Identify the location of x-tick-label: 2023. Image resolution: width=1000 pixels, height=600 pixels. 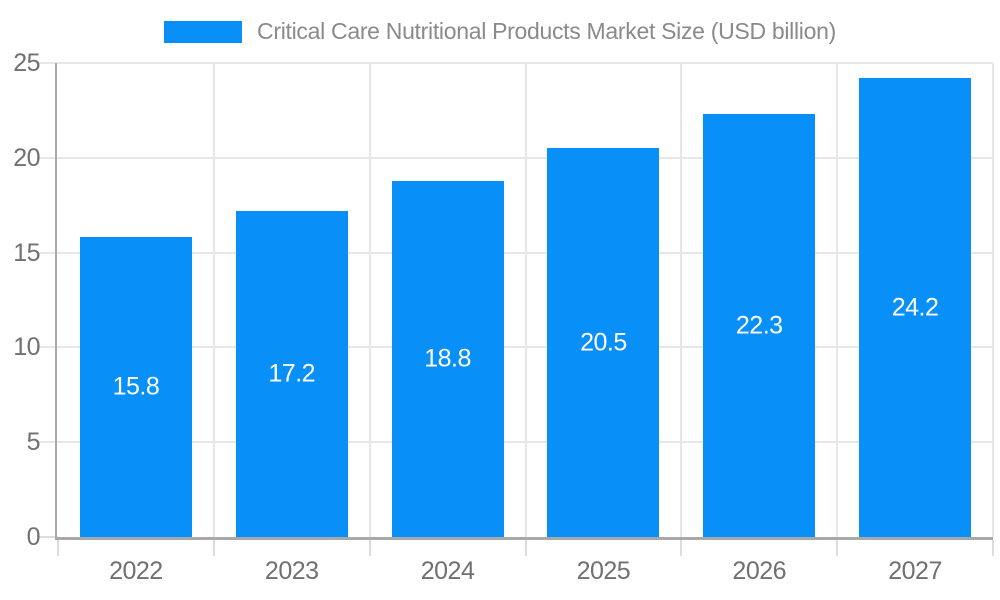
(291, 571).